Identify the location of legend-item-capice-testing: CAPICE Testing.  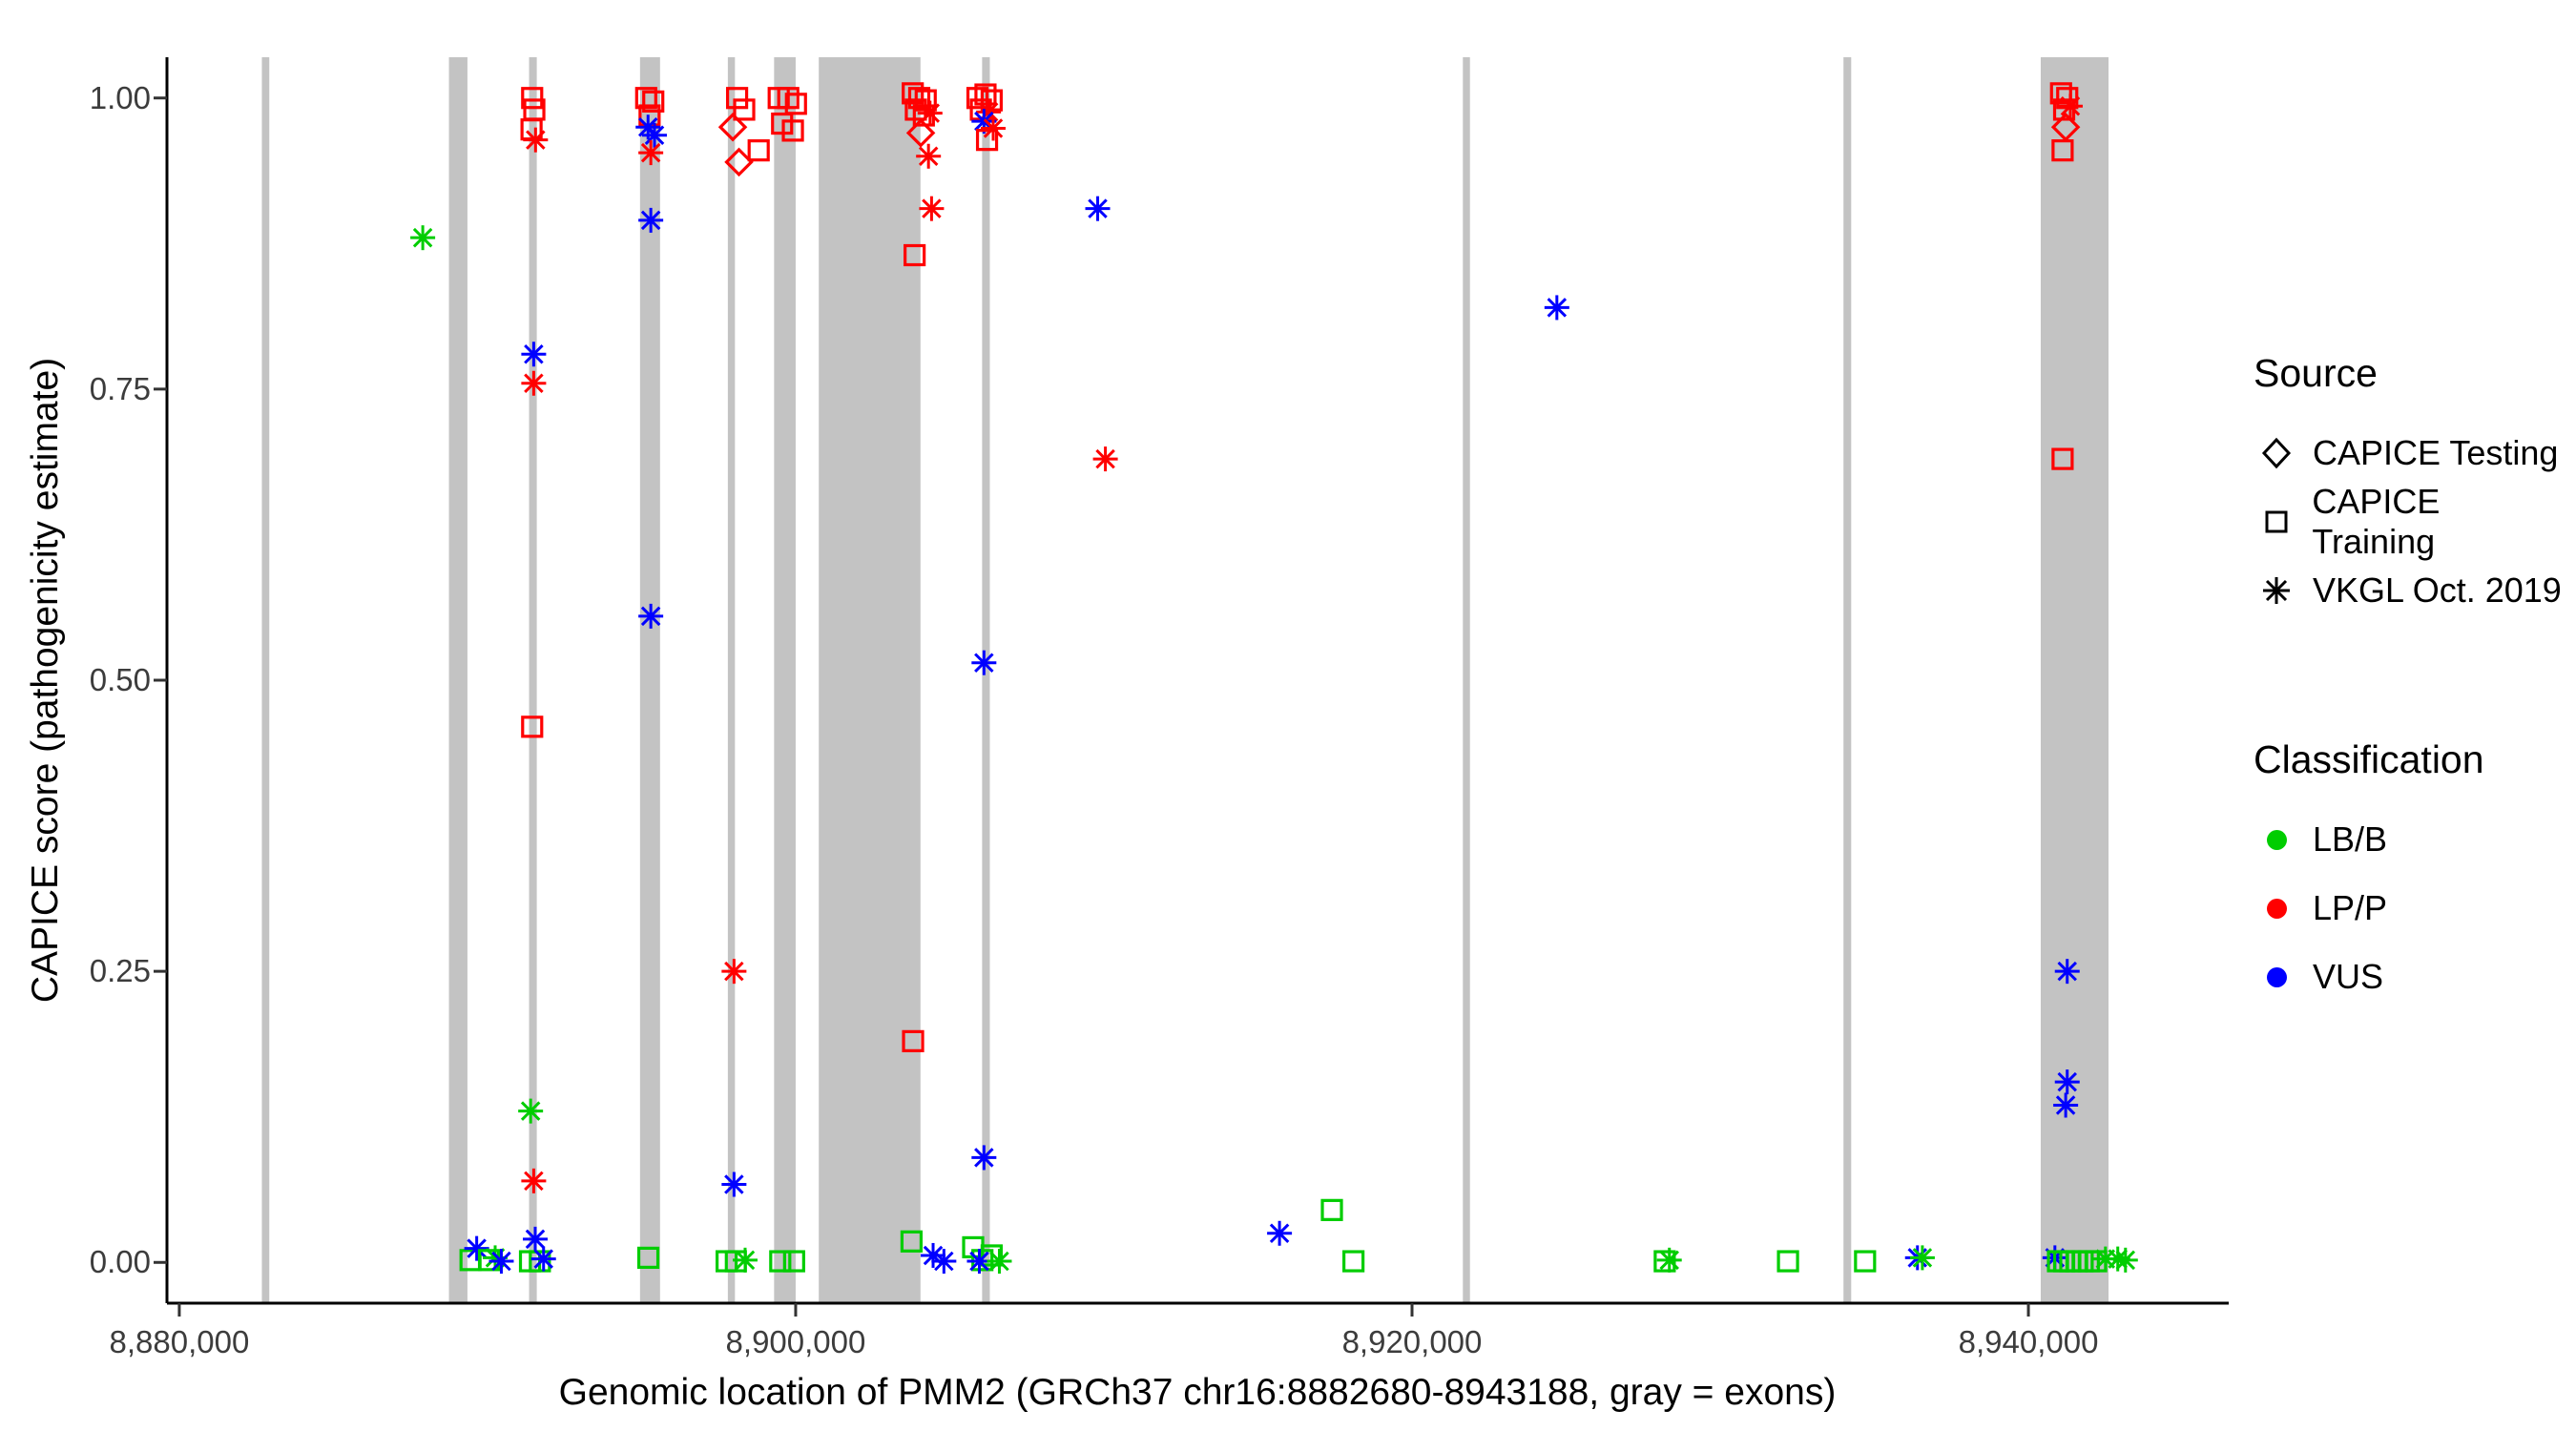
(2411, 453).